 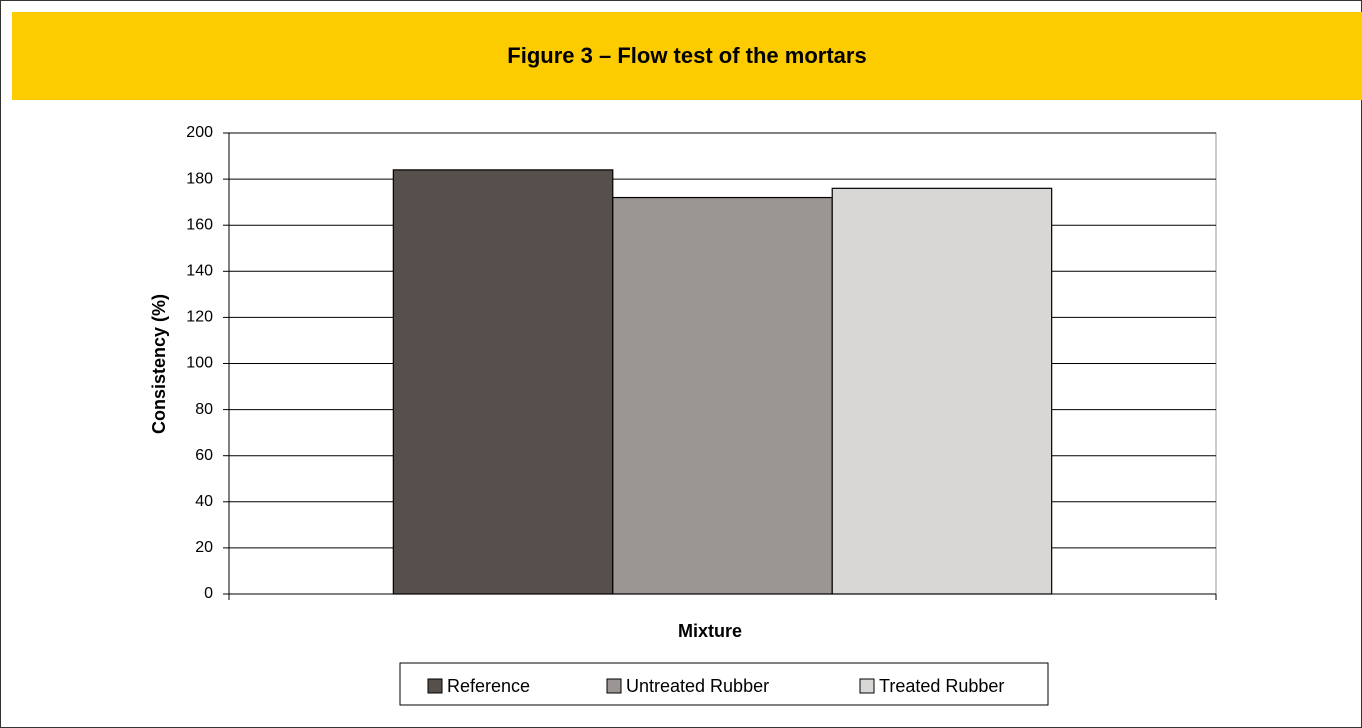 I want to click on header-band, so click(x=687, y=56).